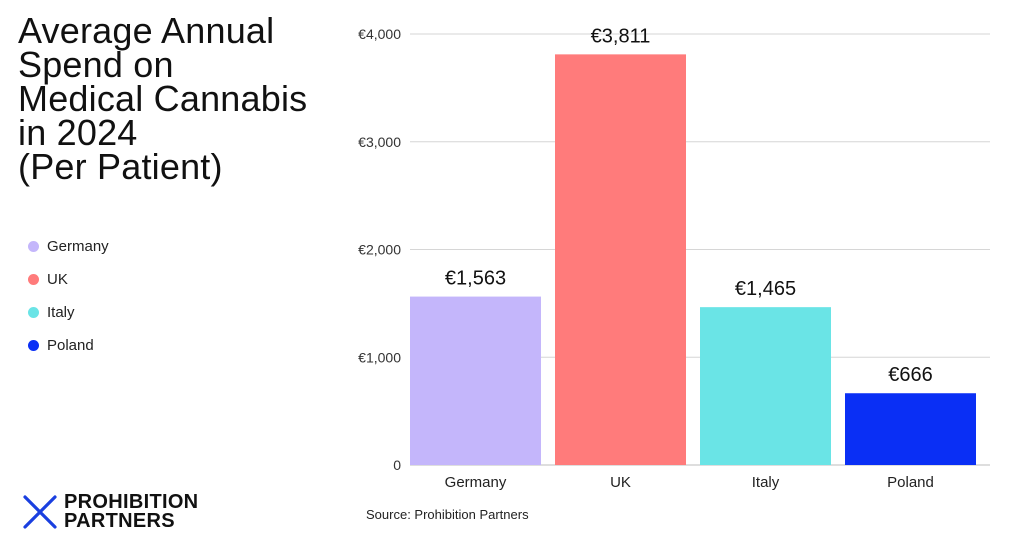 The height and width of the screenshot is (546, 1024). What do you see at coordinates (119, 521) in the screenshot?
I see `brand-line-2: PARTNERS` at bounding box center [119, 521].